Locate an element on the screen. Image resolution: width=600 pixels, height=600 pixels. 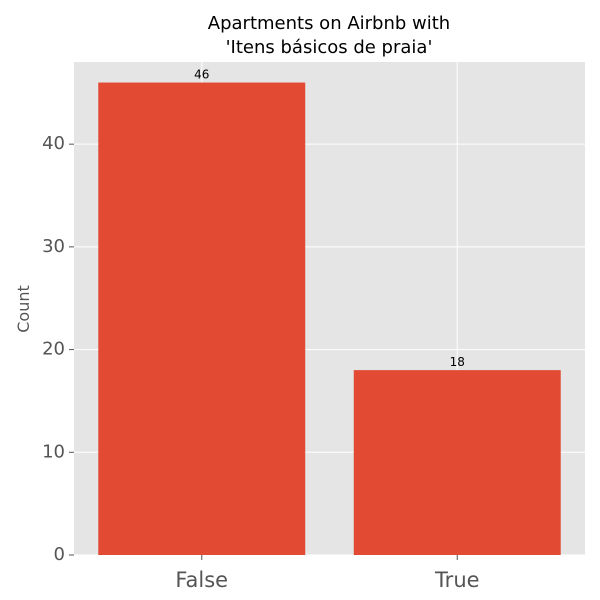
bar-true is located at coordinates (457, 462).